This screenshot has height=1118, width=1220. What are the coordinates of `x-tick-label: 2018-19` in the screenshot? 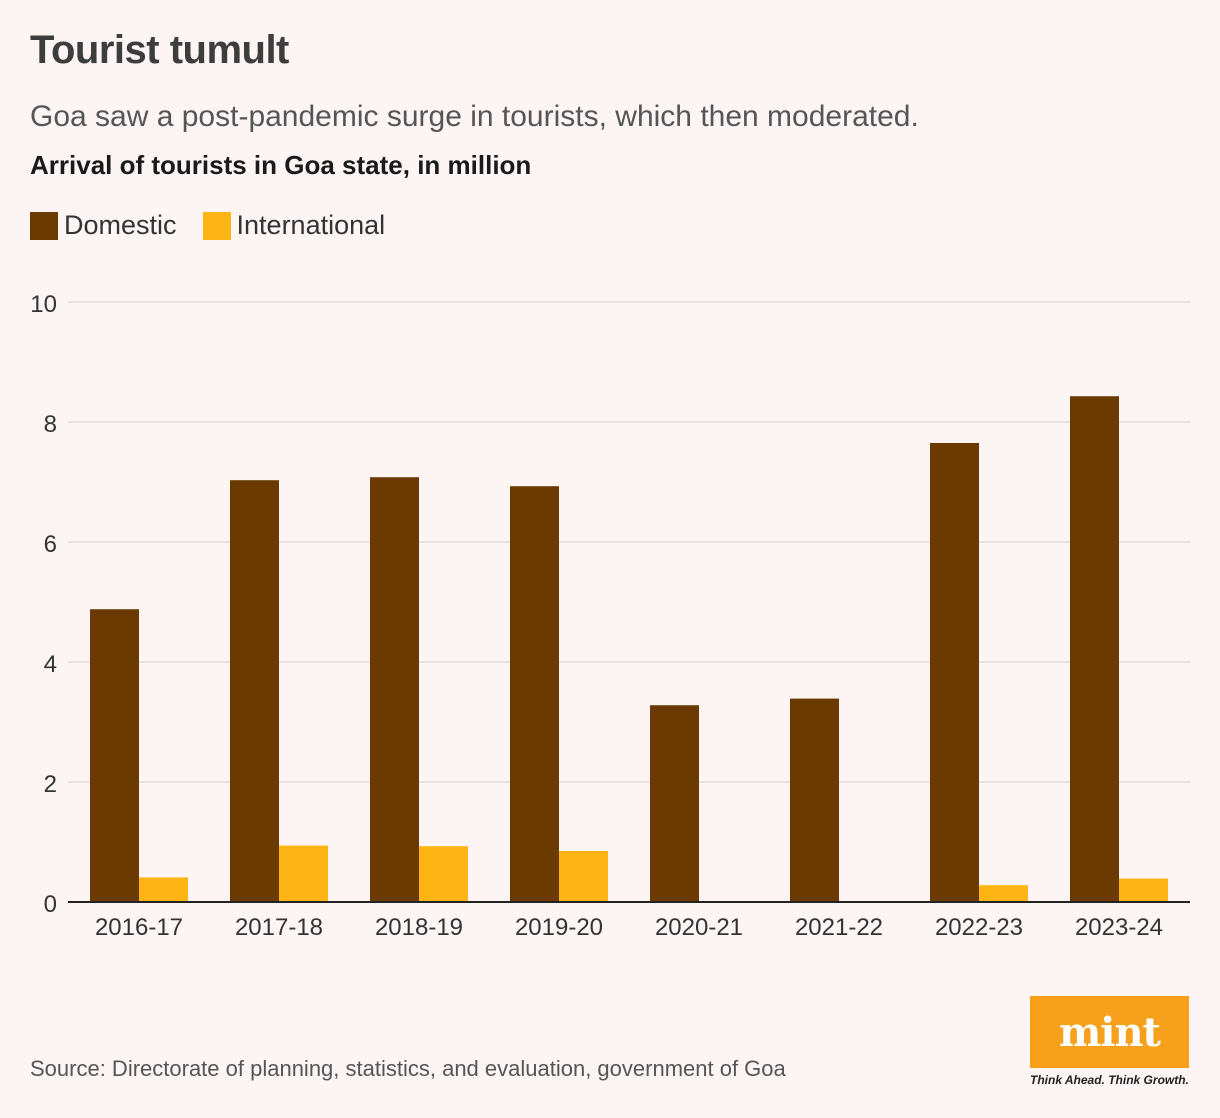 It's located at (419, 927).